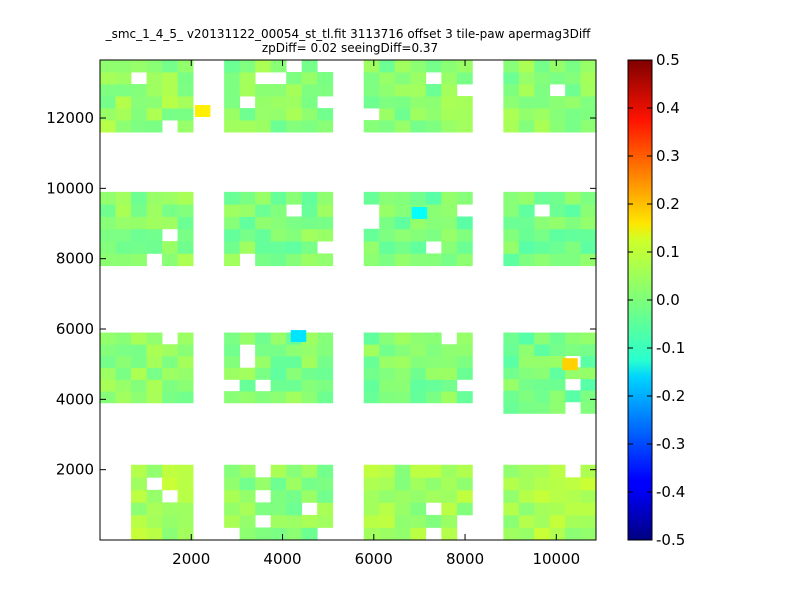  What do you see at coordinates (75, 470) in the screenshot?
I see `y-tick-label: 2000` at bounding box center [75, 470].